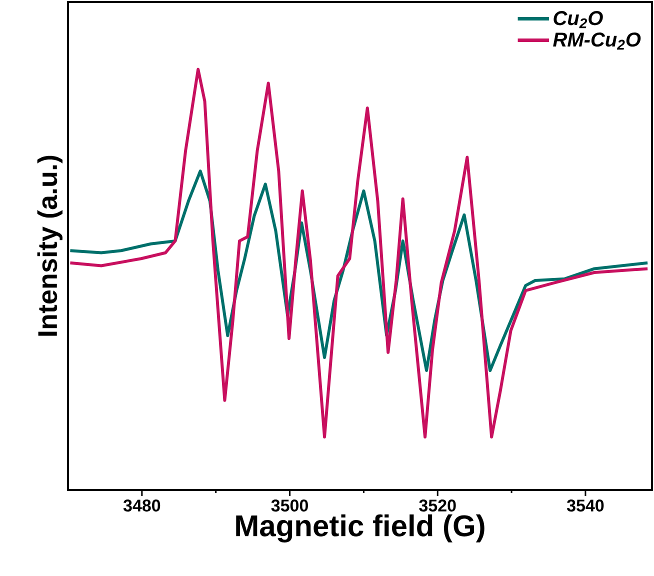 The width and height of the screenshot is (654, 576). What do you see at coordinates (289, 506) in the screenshot?
I see `x-tick-label: 3500` at bounding box center [289, 506].